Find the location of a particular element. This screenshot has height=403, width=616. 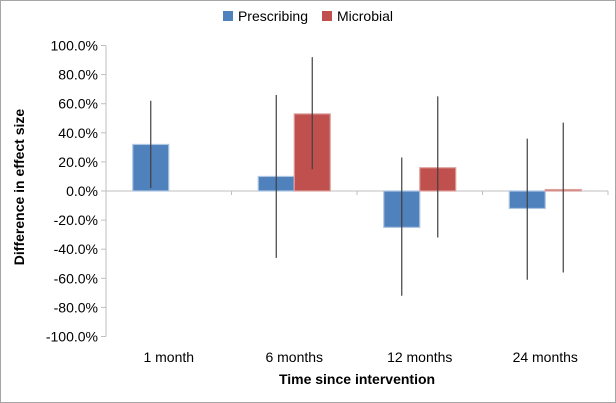

y-tick-label--100.0%: -100.0% is located at coordinates (72, 337).